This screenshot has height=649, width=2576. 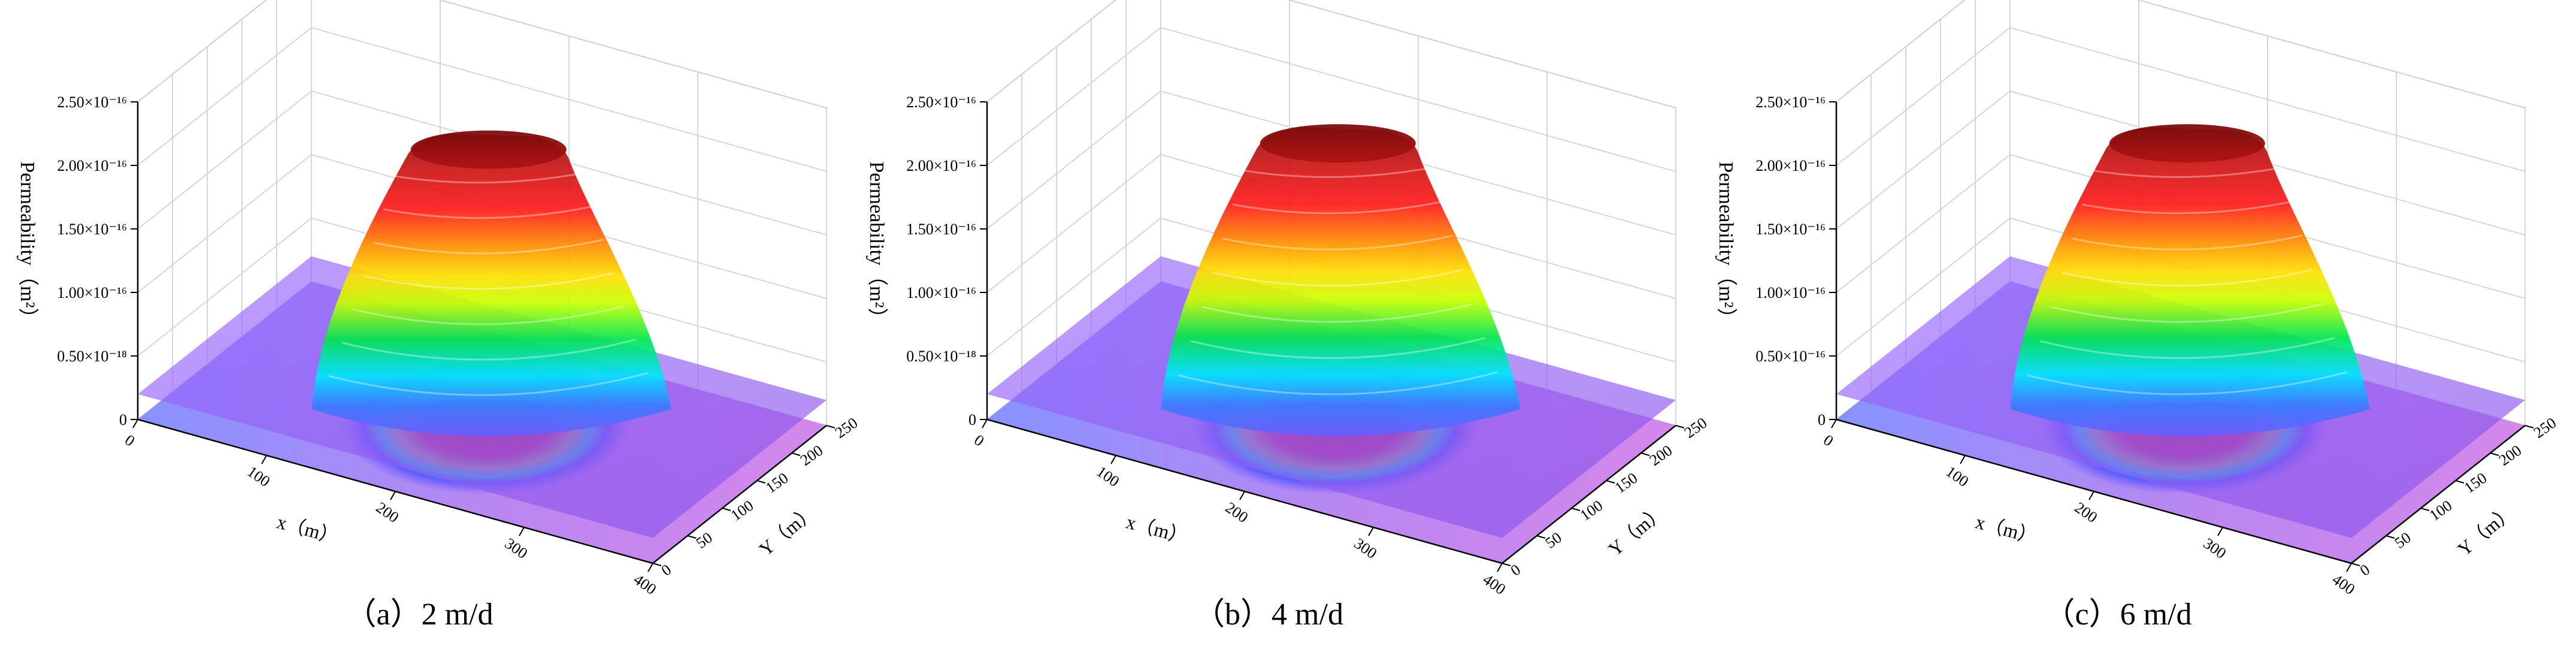 I want to click on caption-b: （b）4 m/d, so click(x=1268, y=614).